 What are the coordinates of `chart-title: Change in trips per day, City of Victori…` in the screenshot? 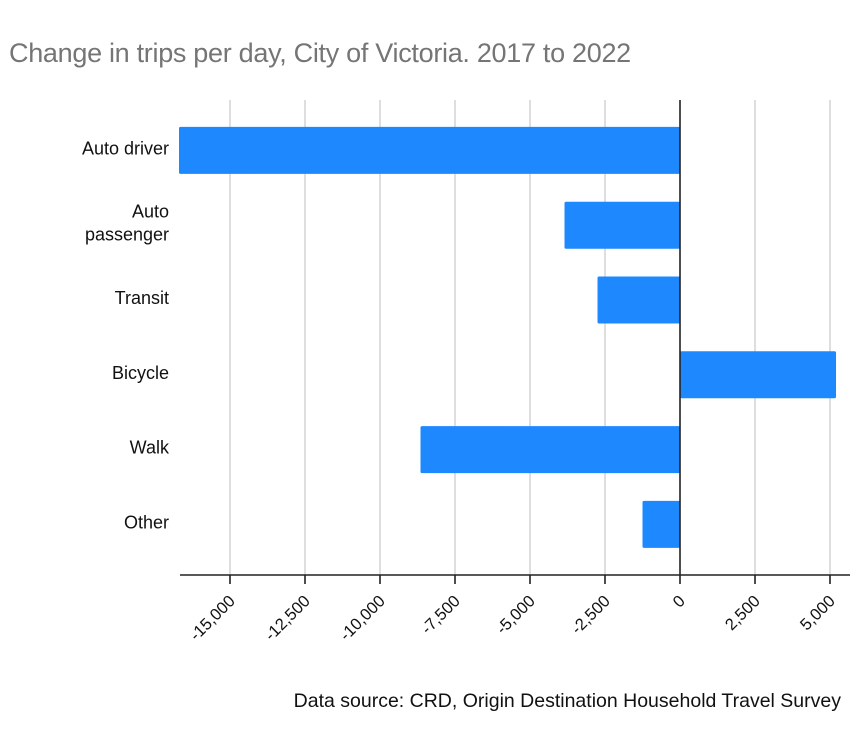 It's located at (320, 53).